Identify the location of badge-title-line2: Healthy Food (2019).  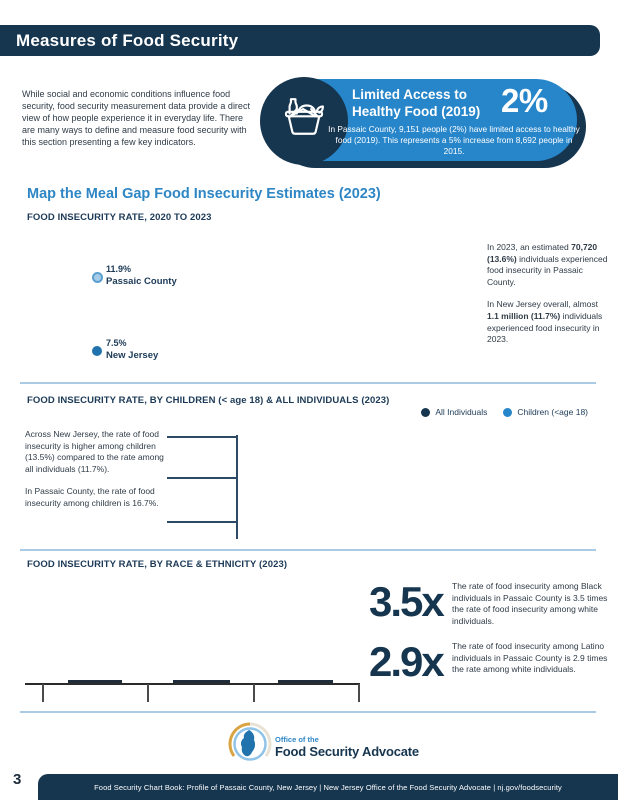
(416, 111).